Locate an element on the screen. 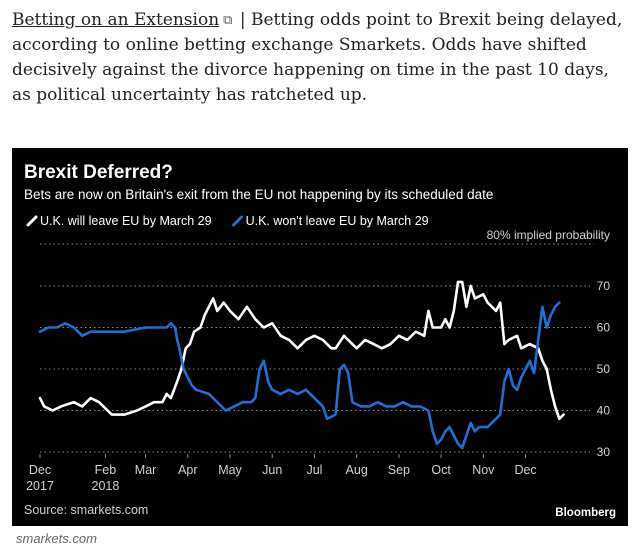 The width and height of the screenshot is (640, 556). x-tick-label-8: Sep is located at coordinates (399, 470).